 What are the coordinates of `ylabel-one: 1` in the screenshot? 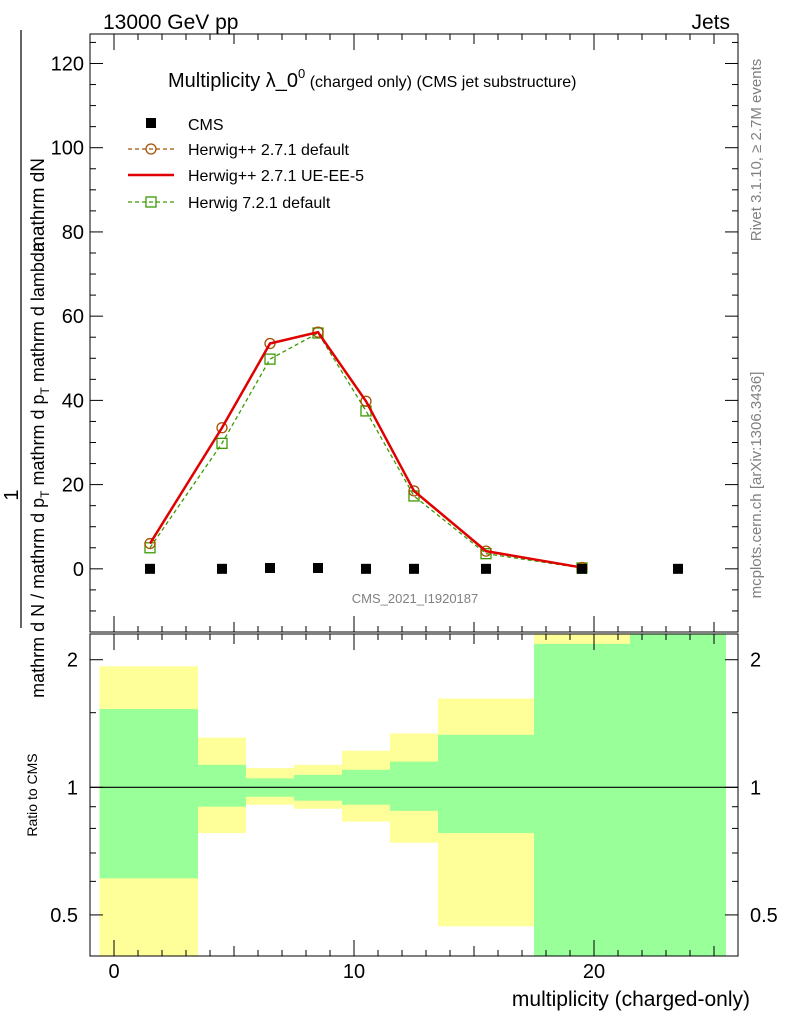 It's located at (12, 494).